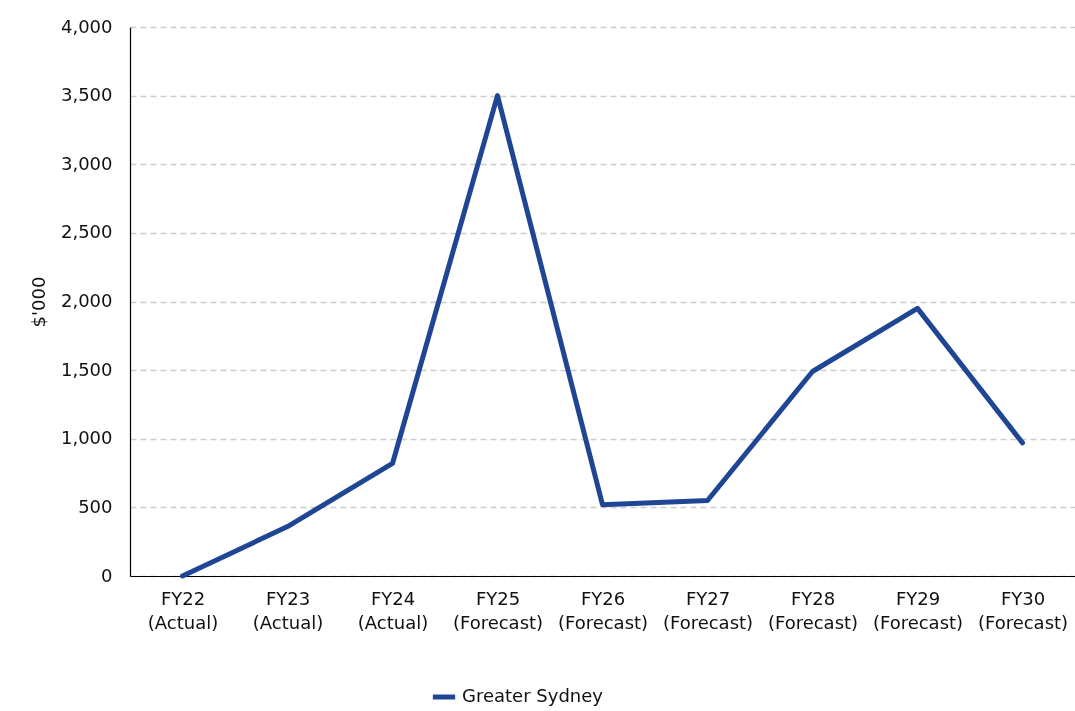  Describe the element at coordinates (498, 610) in the screenshot. I see `x-tick-label: FY25 (Forecast)` at that location.